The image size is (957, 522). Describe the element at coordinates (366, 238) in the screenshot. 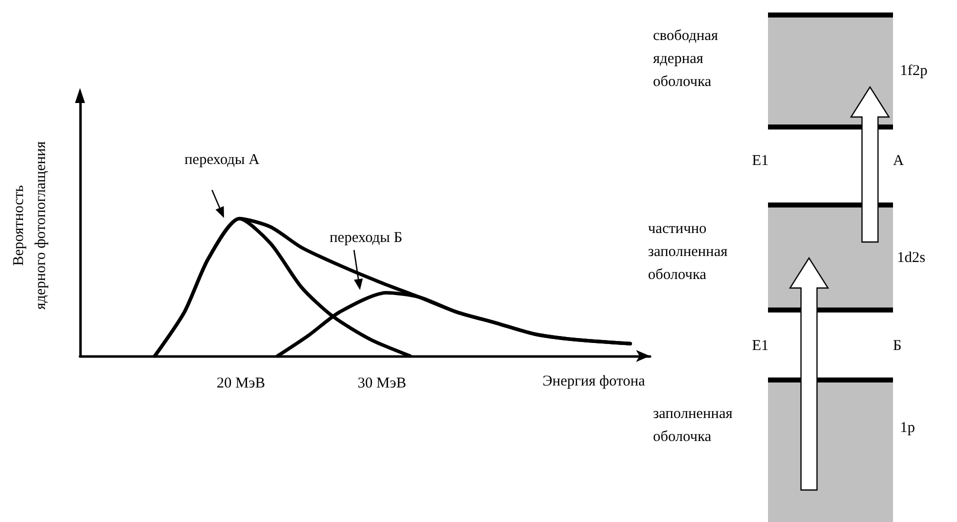

I see `annotation: переходы Б` at that location.